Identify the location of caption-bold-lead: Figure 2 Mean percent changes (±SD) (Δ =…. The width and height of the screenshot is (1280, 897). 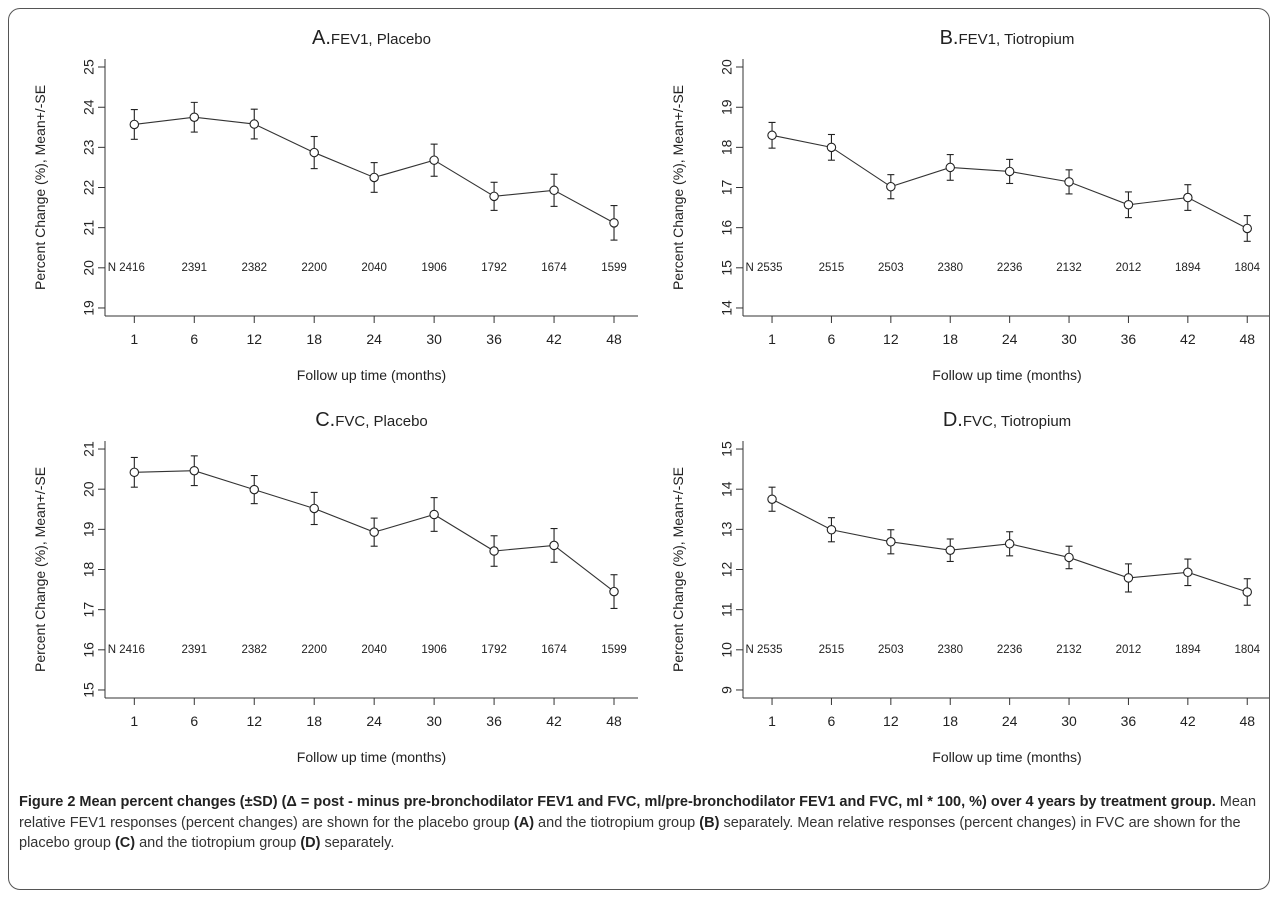
(617, 802).